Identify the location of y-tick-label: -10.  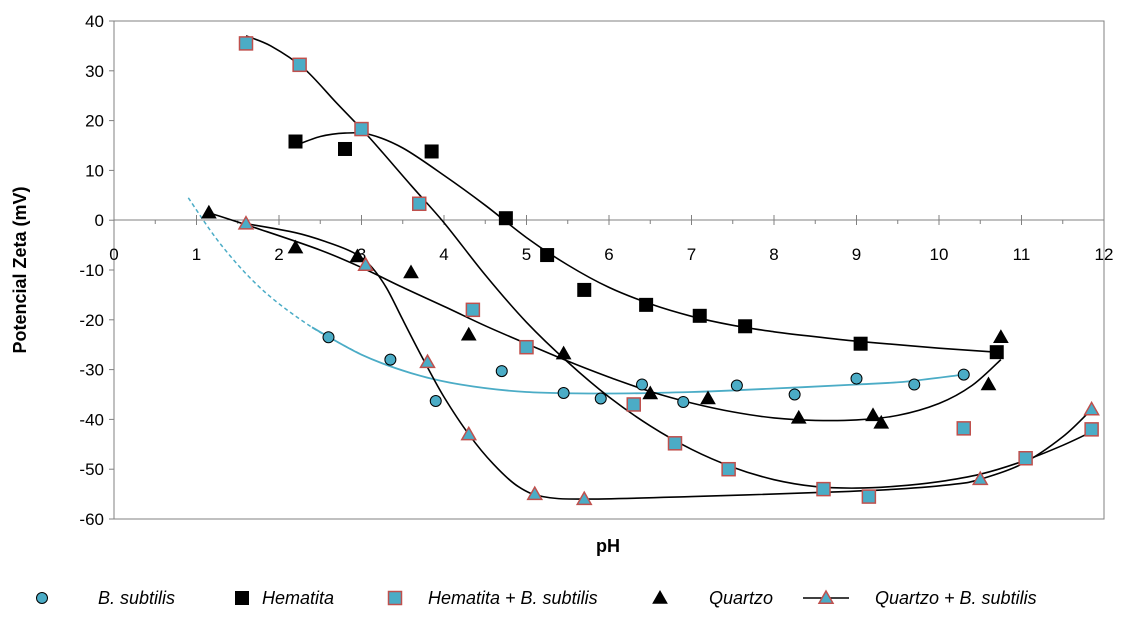
(91, 270).